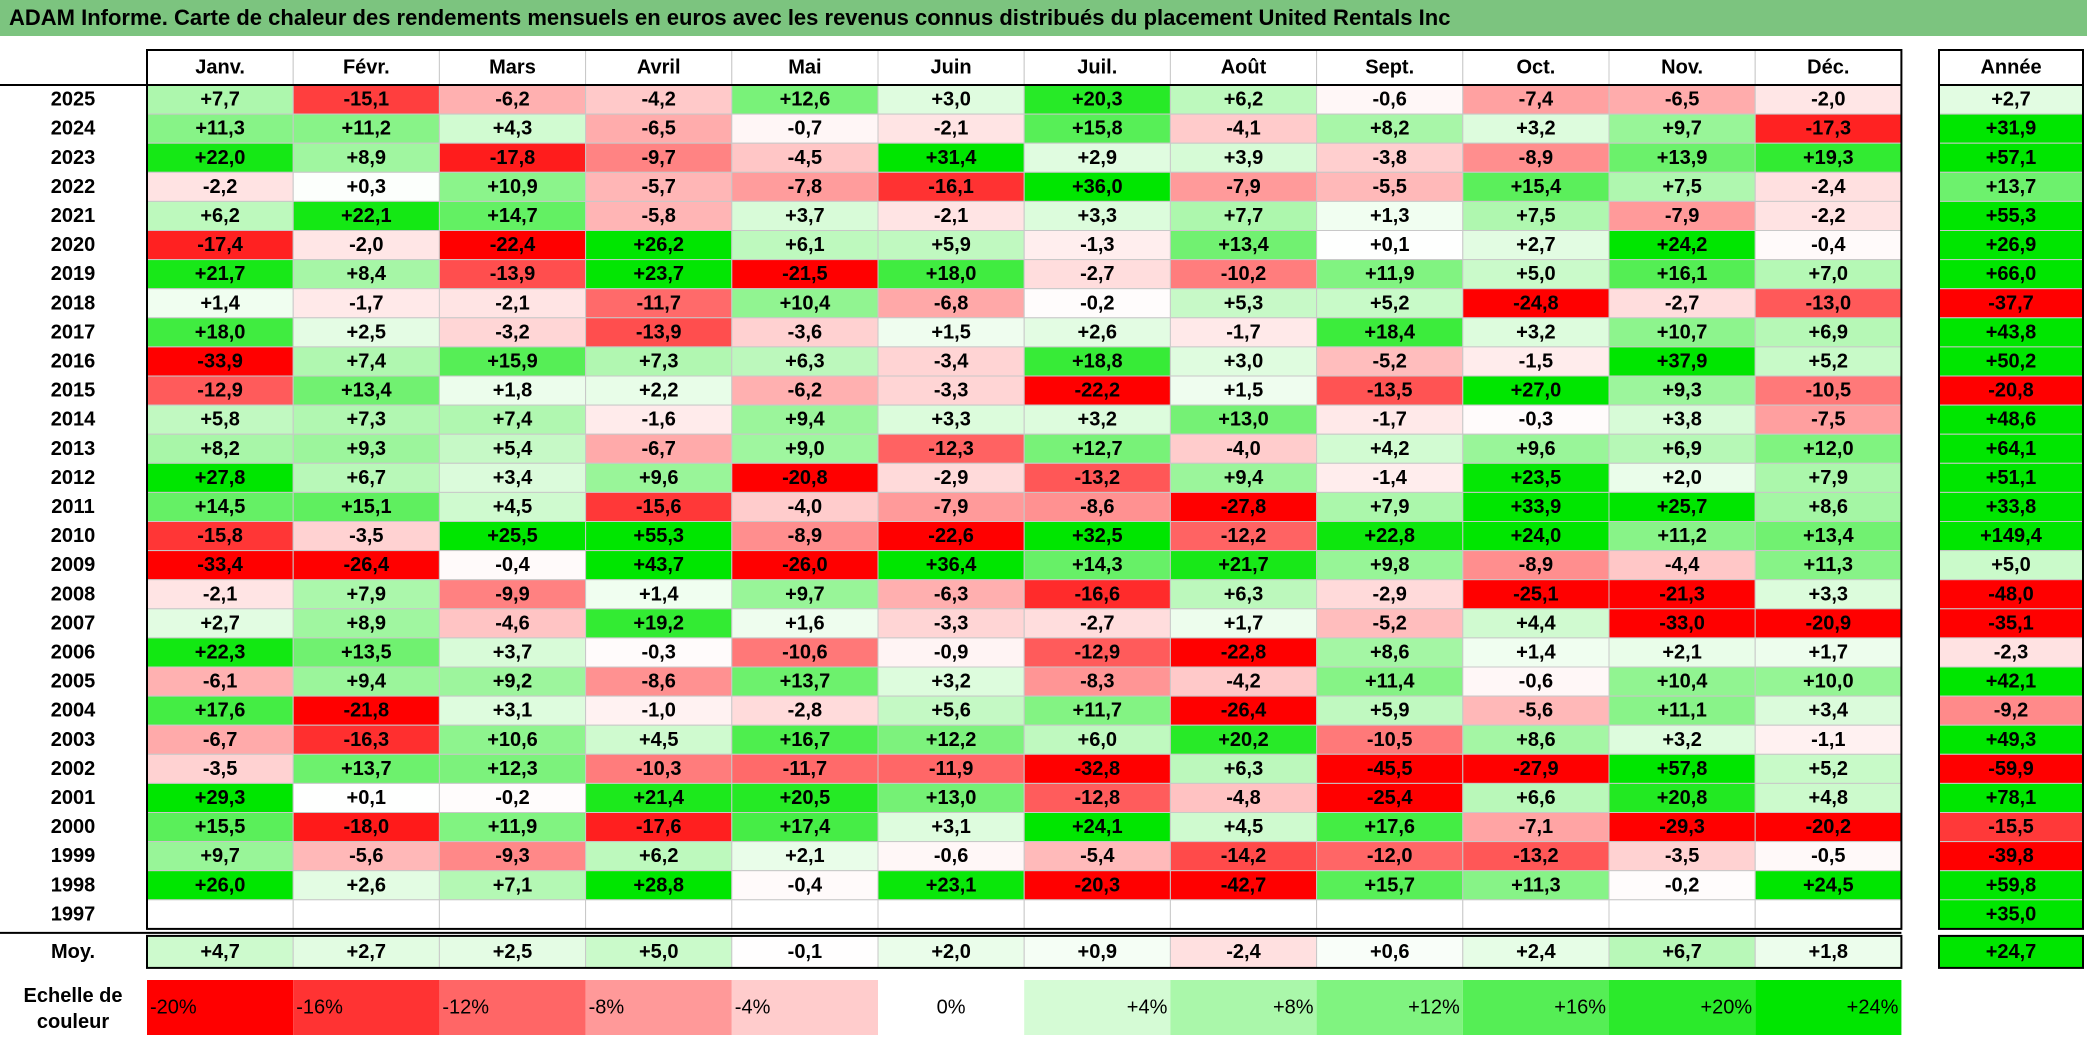  I want to click on cell-value: -10,3, so click(659, 769).